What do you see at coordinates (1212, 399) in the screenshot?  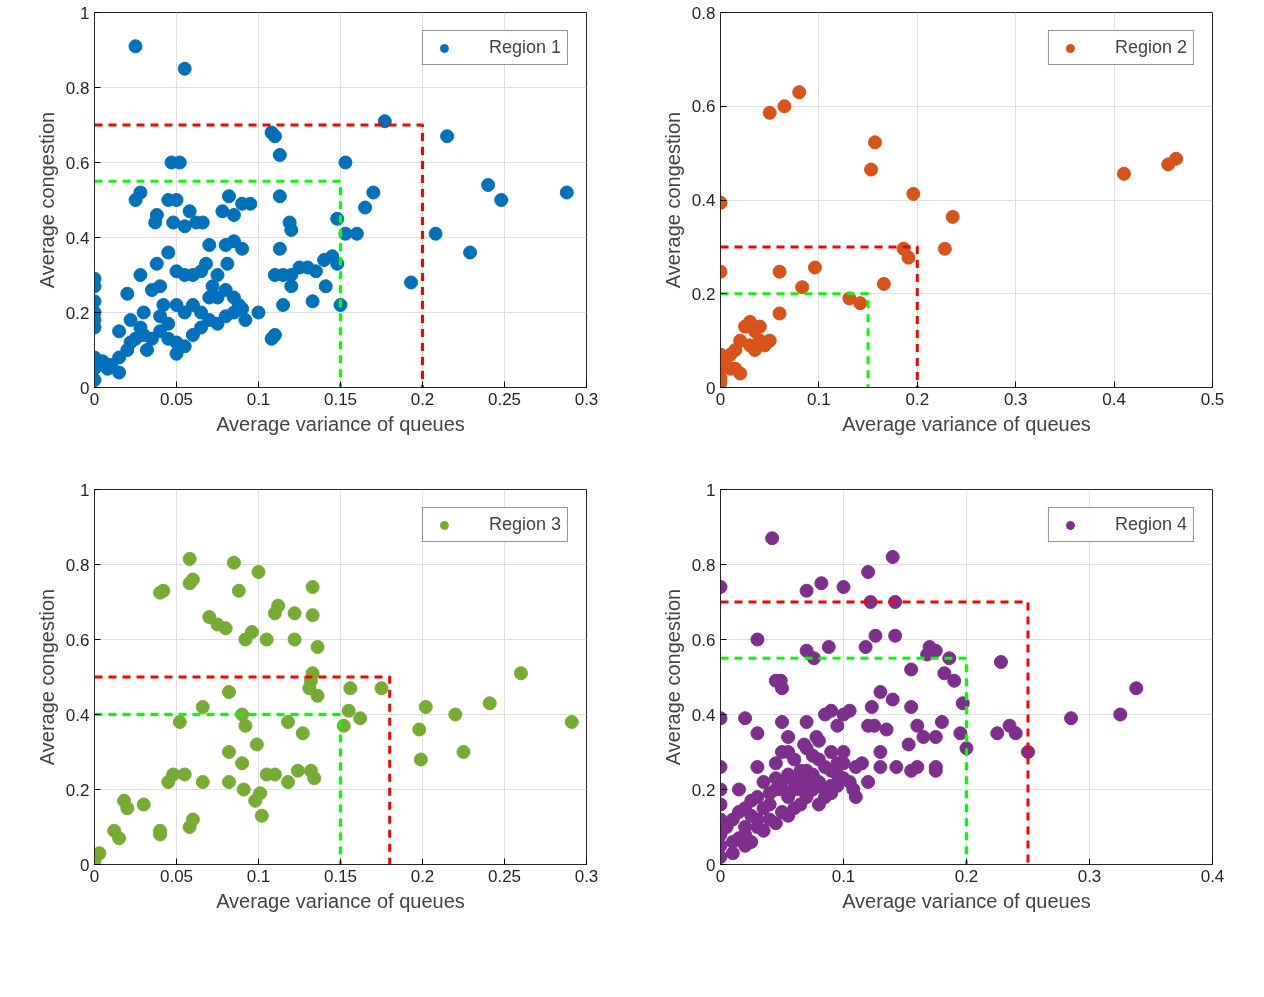 I see `x-tick-label: 0.5` at bounding box center [1212, 399].